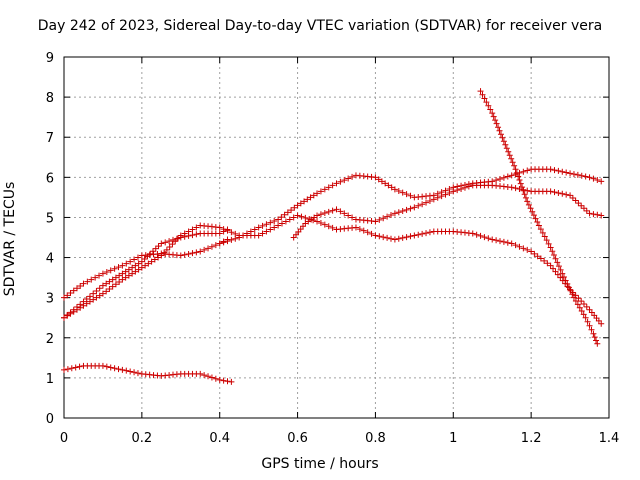  Describe the element at coordinates (219, 438) in the screenshot. I see `x-tick-label: 0.4` at that location.